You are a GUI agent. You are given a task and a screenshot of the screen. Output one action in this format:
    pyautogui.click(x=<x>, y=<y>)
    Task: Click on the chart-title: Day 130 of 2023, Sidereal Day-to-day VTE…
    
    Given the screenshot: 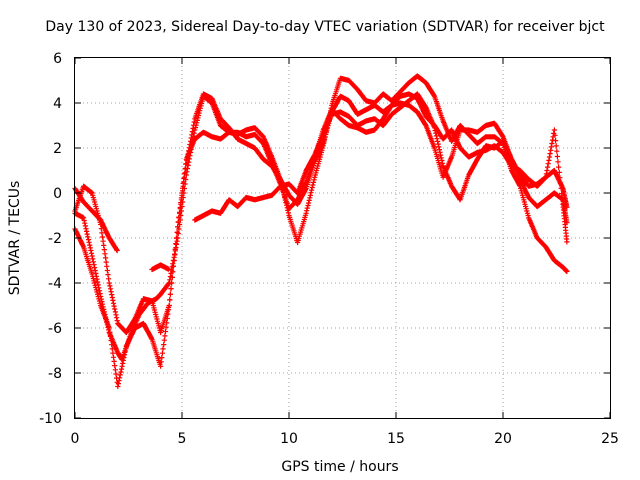 What is the action you would take?
    pyautogui.click(x=325, y=27)
    